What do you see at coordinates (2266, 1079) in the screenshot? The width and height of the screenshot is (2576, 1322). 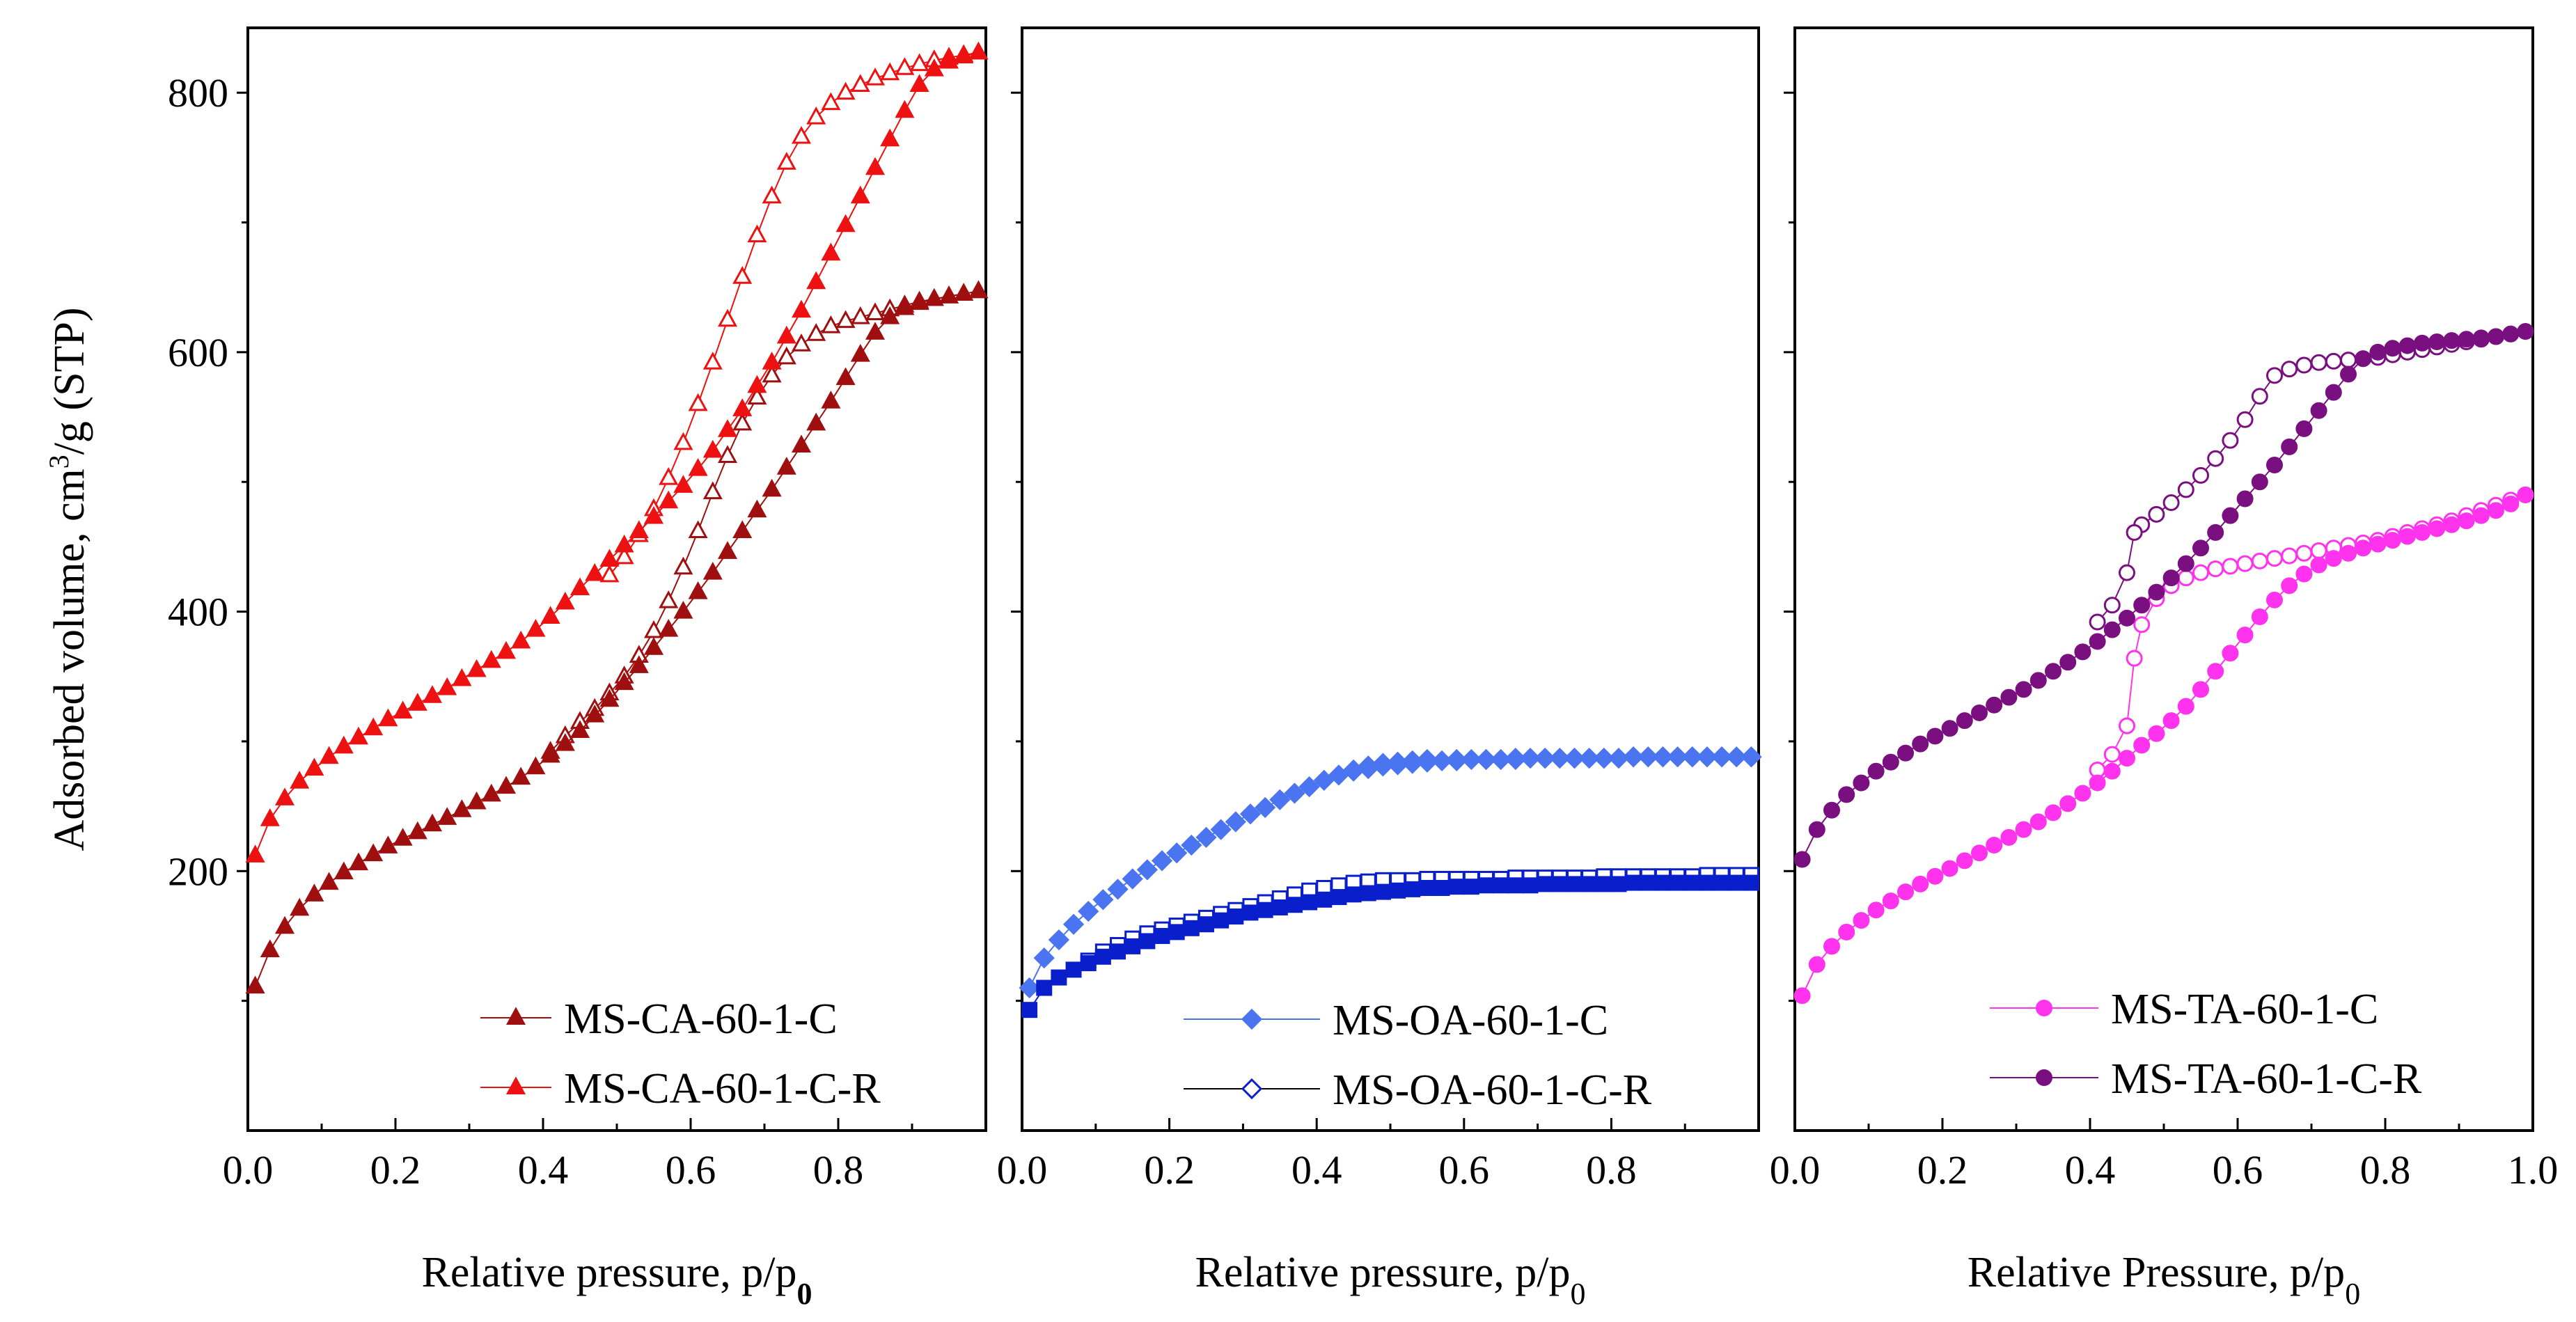 I see `legend-label: MS-TA-60-1-C-R` at bounding box center [2266, 1079].